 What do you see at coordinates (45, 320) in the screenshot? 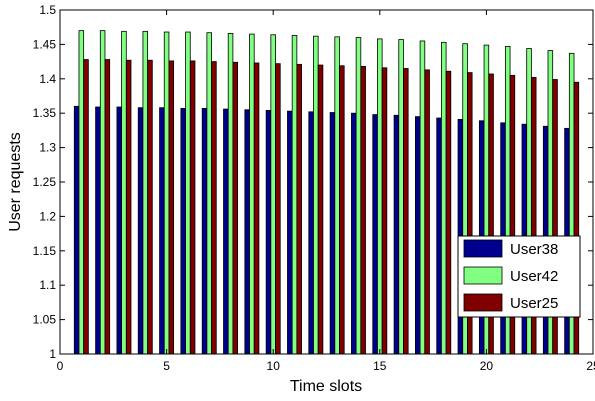
I see `y-tick-label: 1.05` at bounding box center [45, 320].